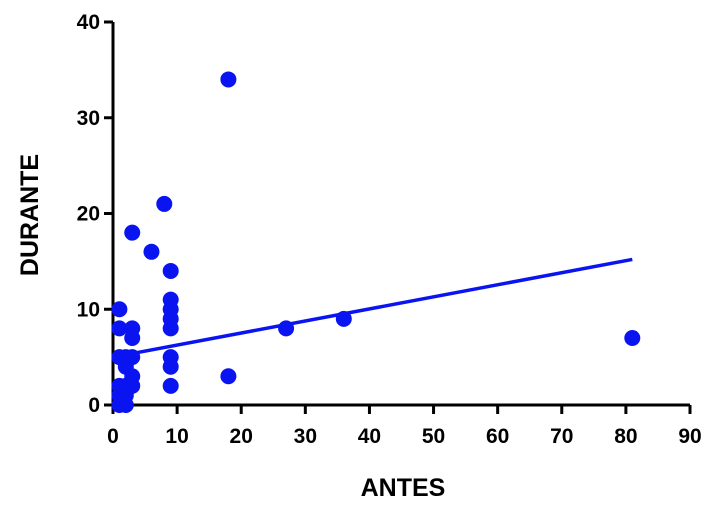  What do you see at coordinates (113, 436) in the screenshot?
I see `x-tick-label: 0` at bounding box center [113, 436].